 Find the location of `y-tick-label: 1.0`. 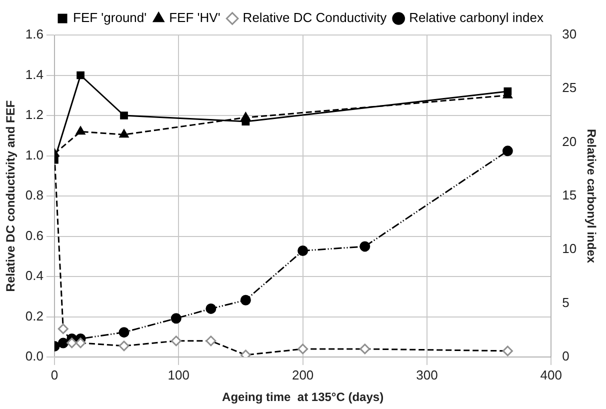

y-tick-label: 1.0 is located at coordinates (34, 154).